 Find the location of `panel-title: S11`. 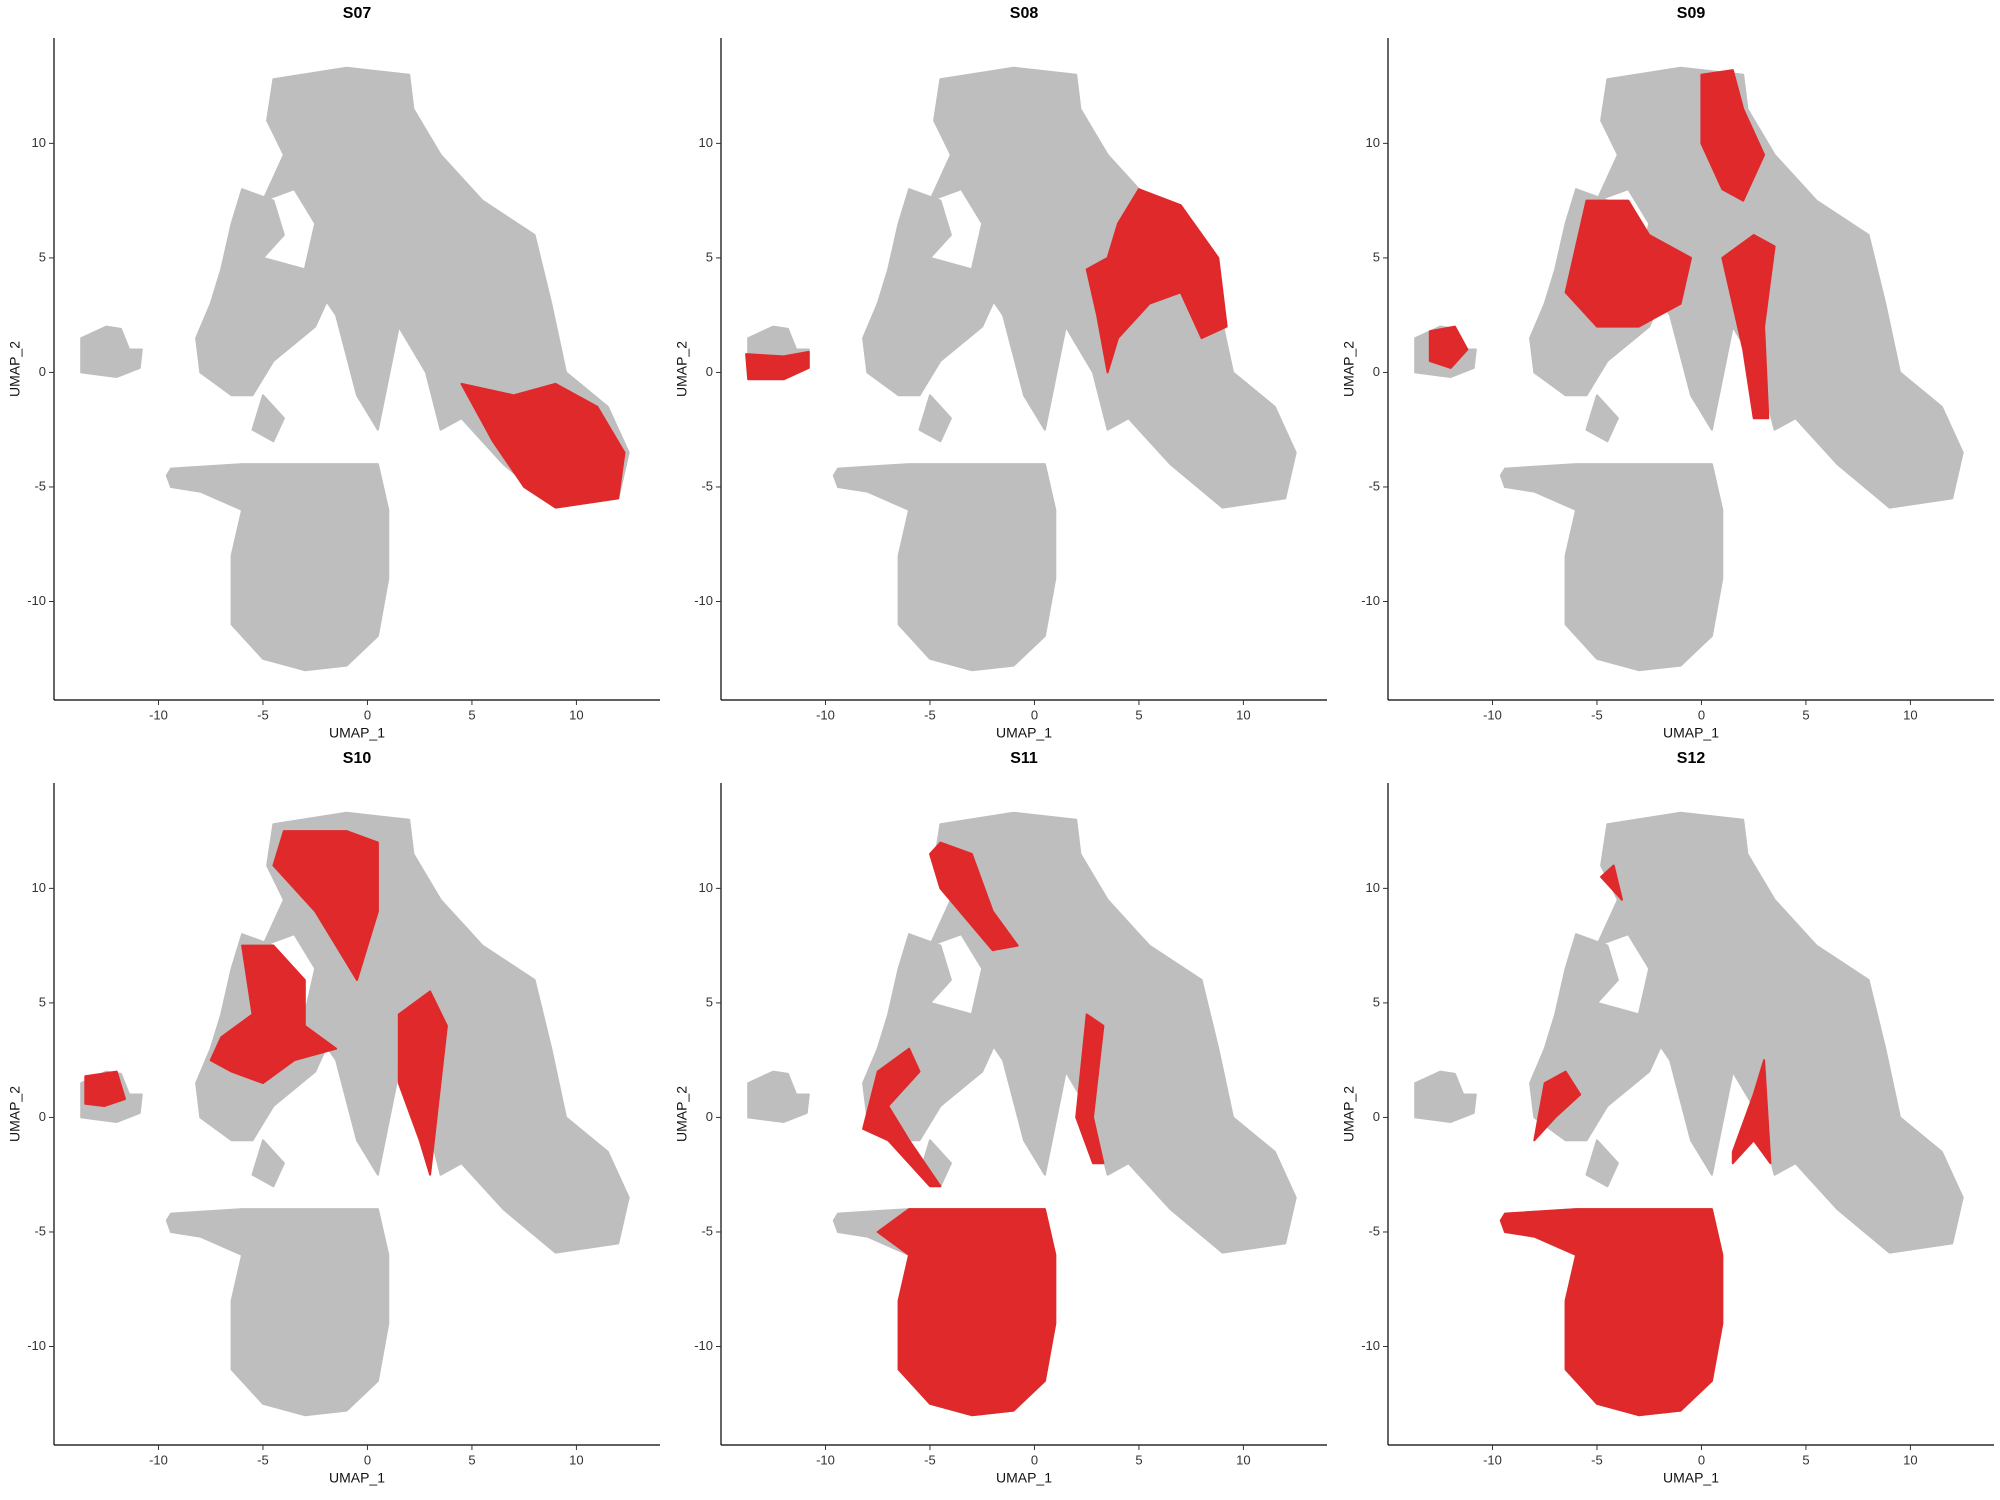

panel-title: S11 is located at coordinates (1024, 758).